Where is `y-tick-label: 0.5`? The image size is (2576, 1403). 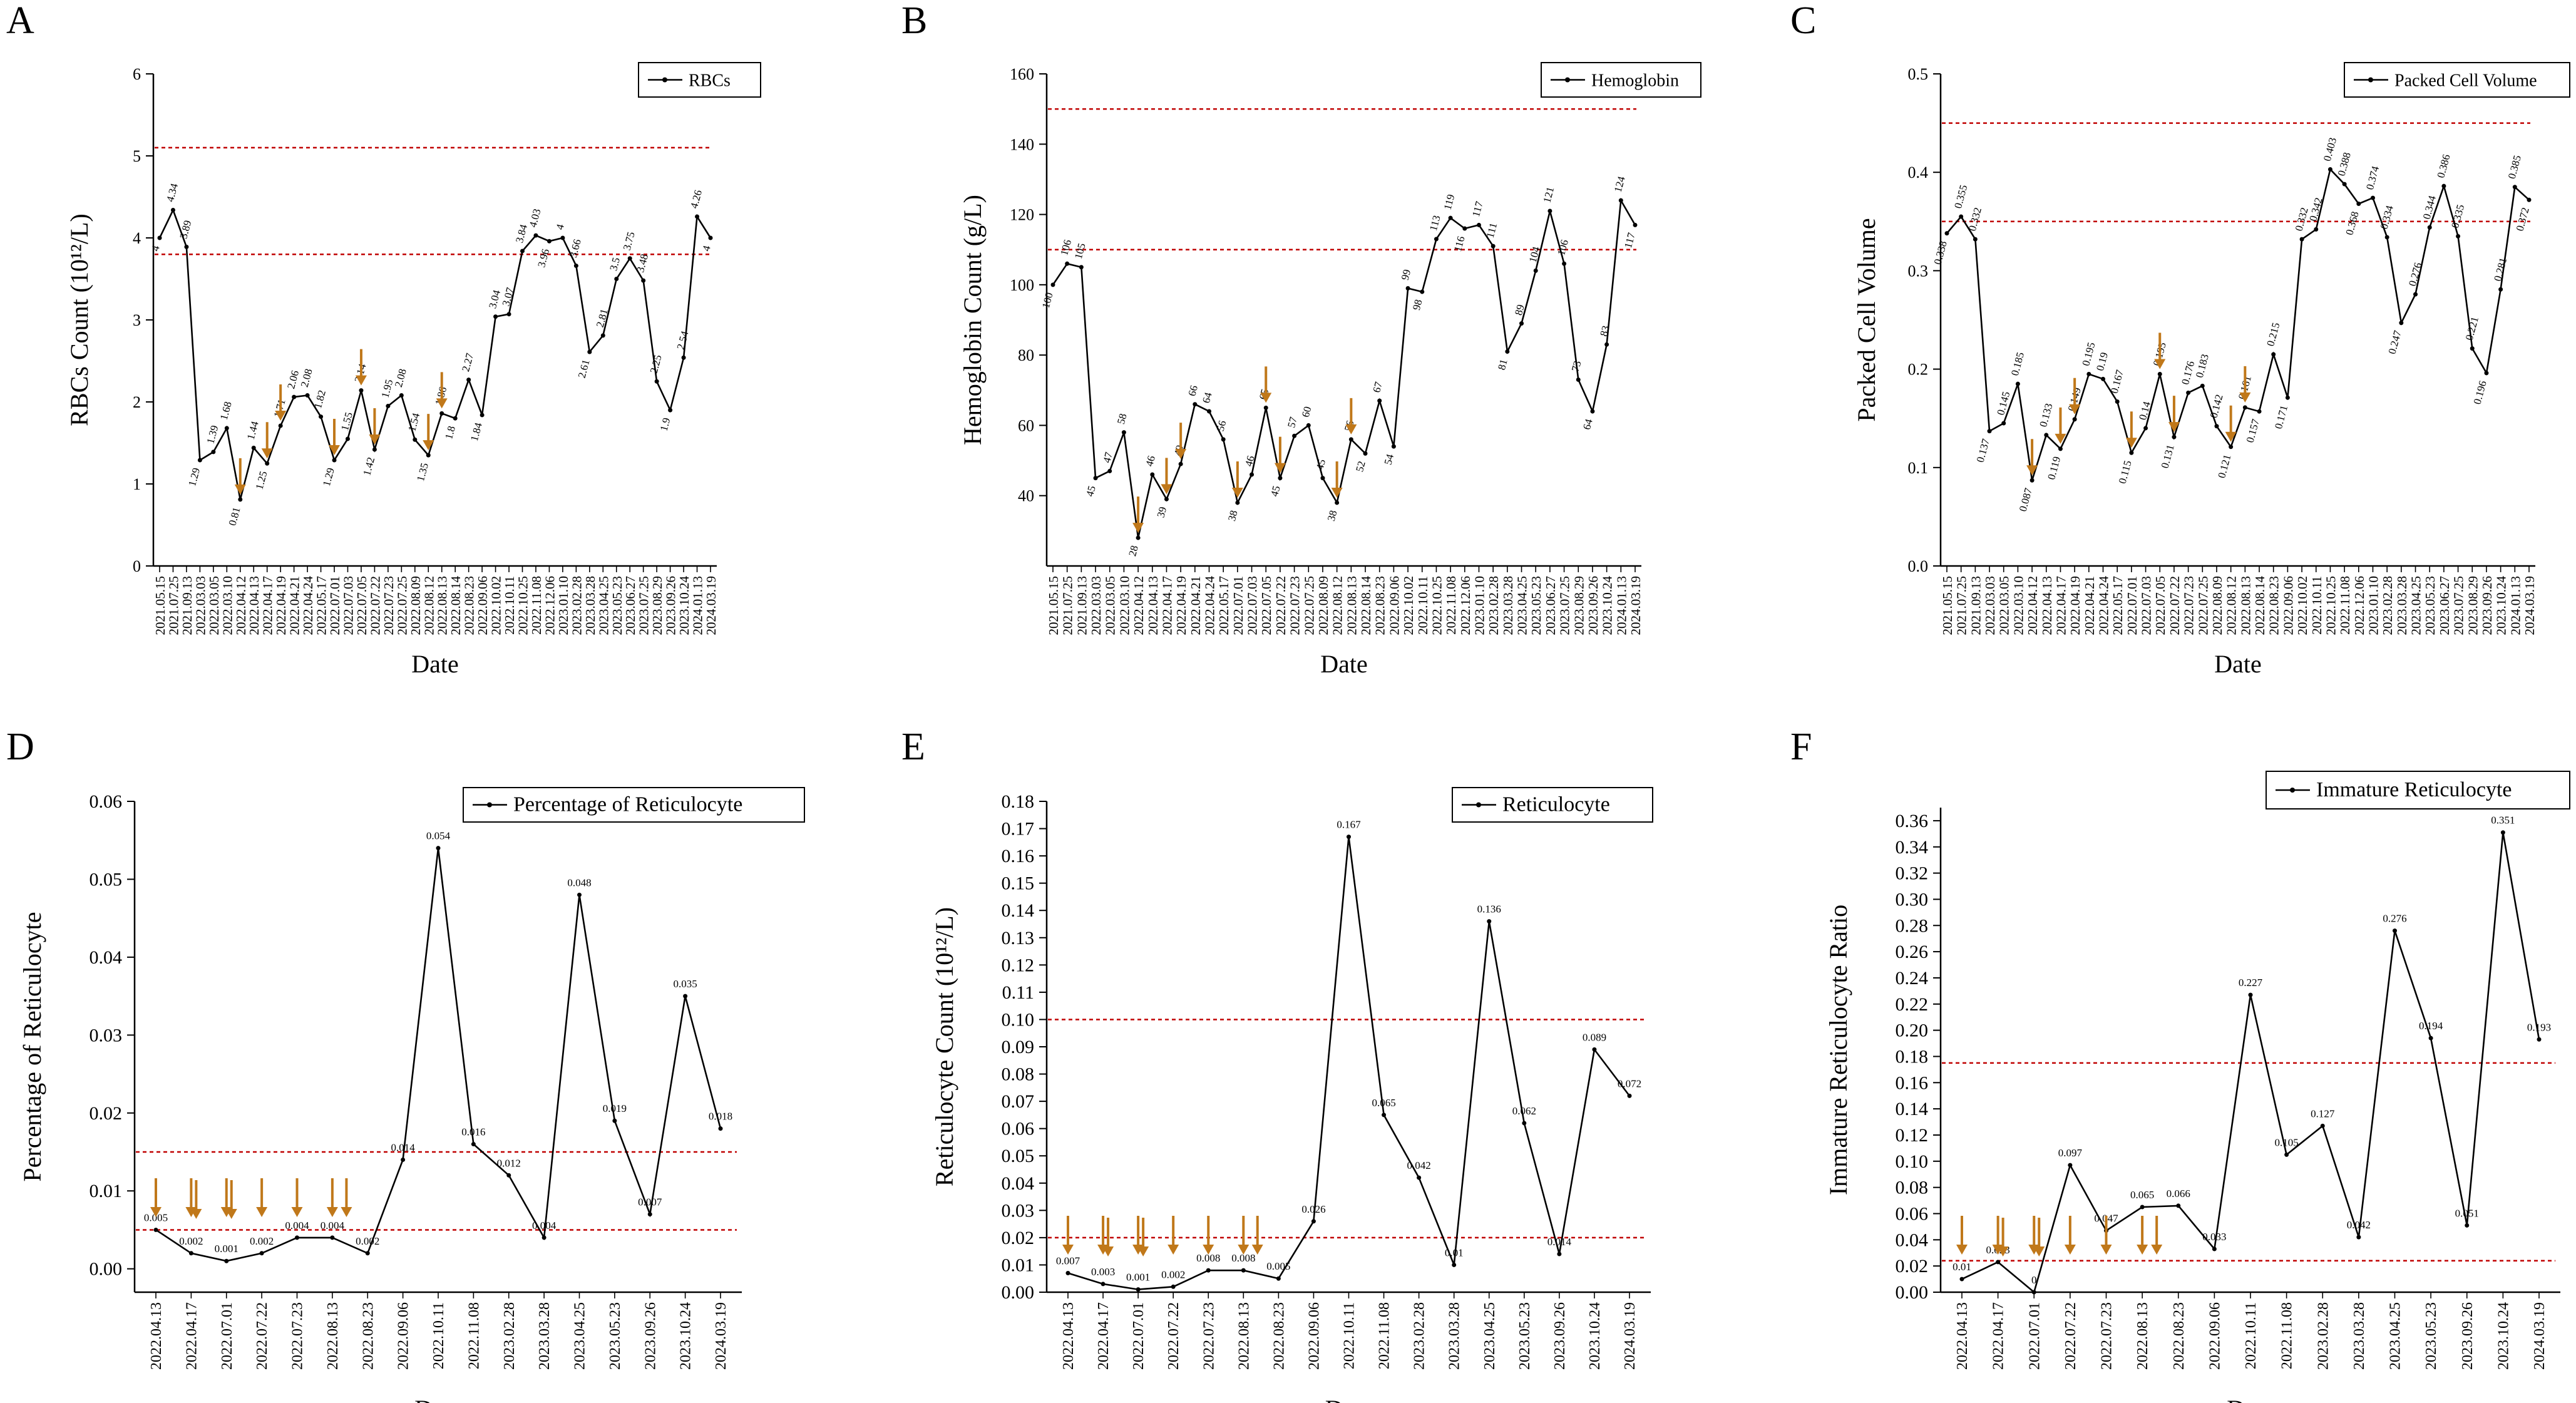 y-tick-label: 0.5 is located at coordinates (1918, 74).